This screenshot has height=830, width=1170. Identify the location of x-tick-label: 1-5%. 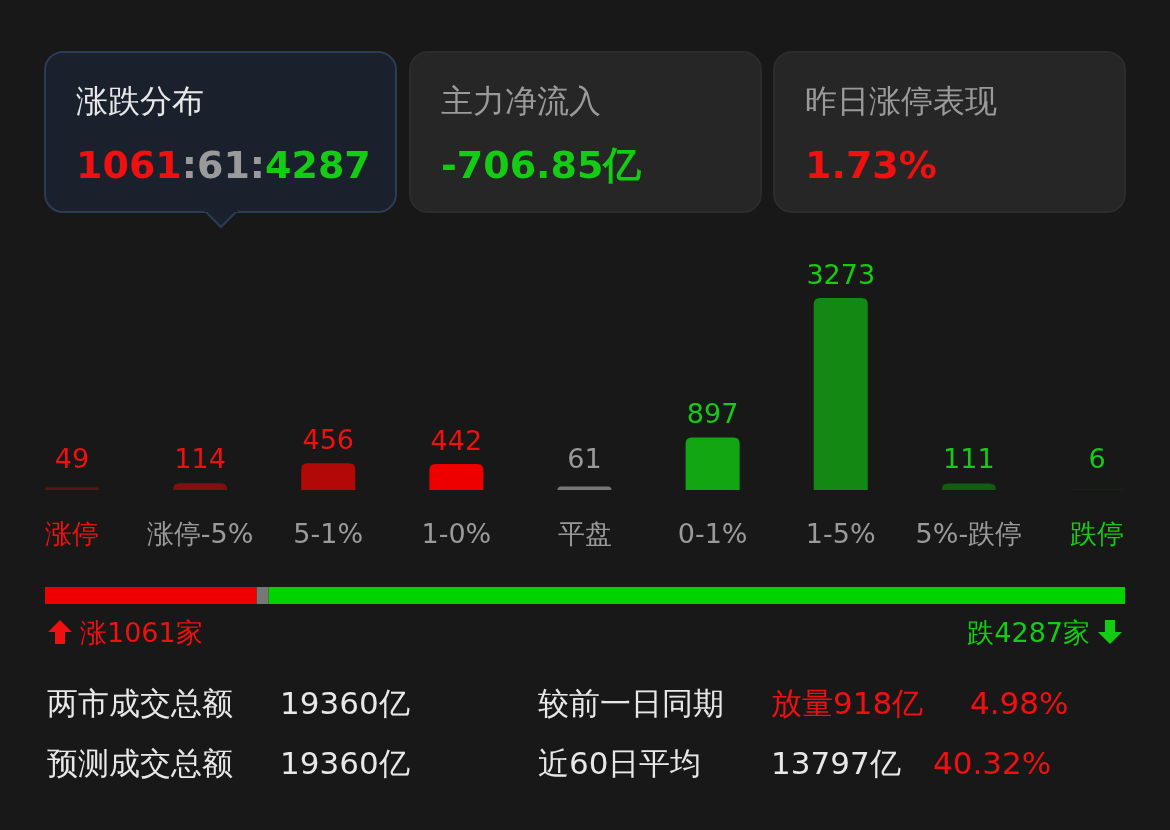
(840, 533).